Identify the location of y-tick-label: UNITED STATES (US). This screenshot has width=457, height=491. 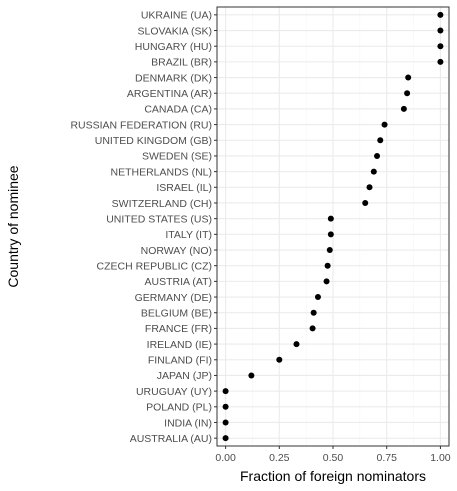
(159, 219).